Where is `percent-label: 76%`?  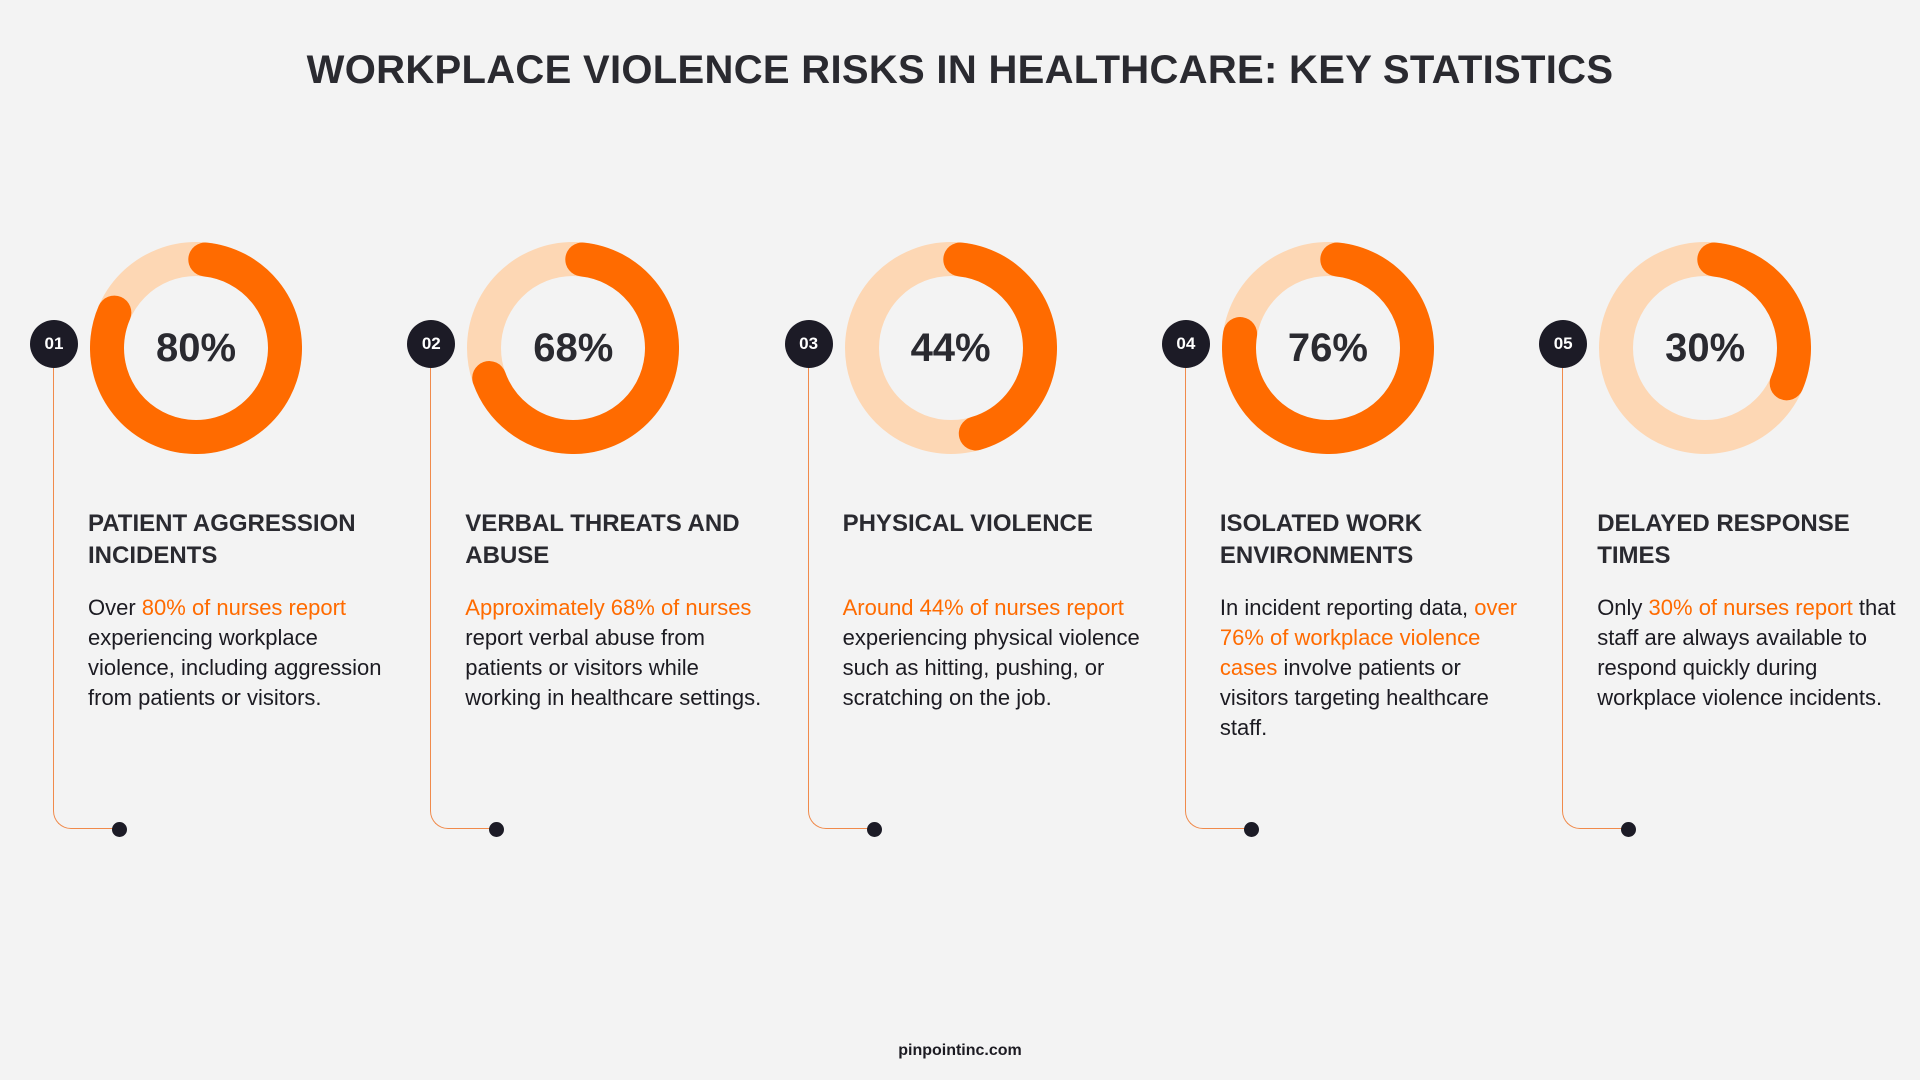 percent-label: 76% is located at coordinates (1327, 347).